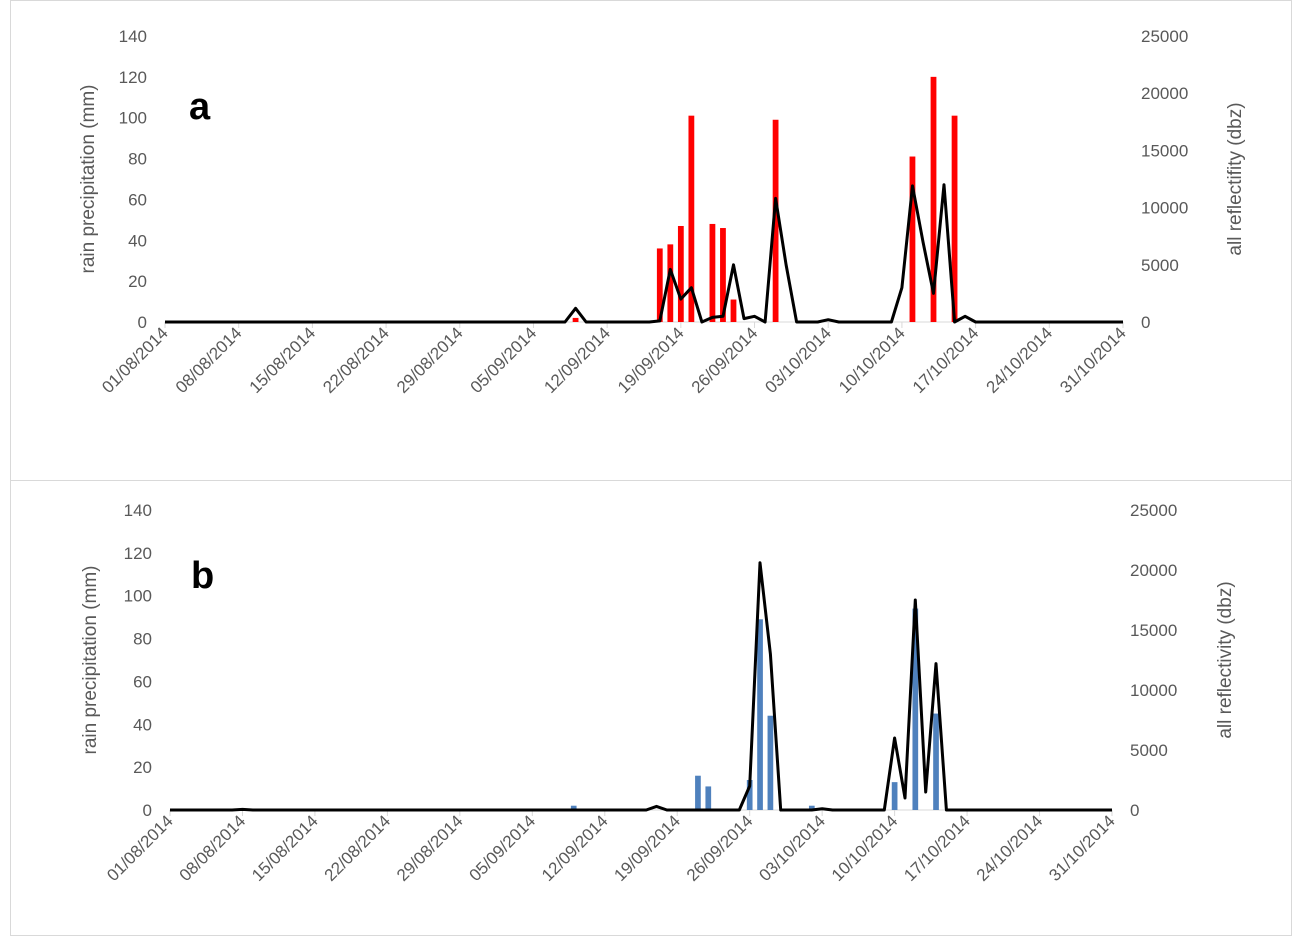 The height and width of the screenshot is (937, 1298). Describe the element at coordinates (200, 107) in the screenshot. I see `panel-label: a` at that location.